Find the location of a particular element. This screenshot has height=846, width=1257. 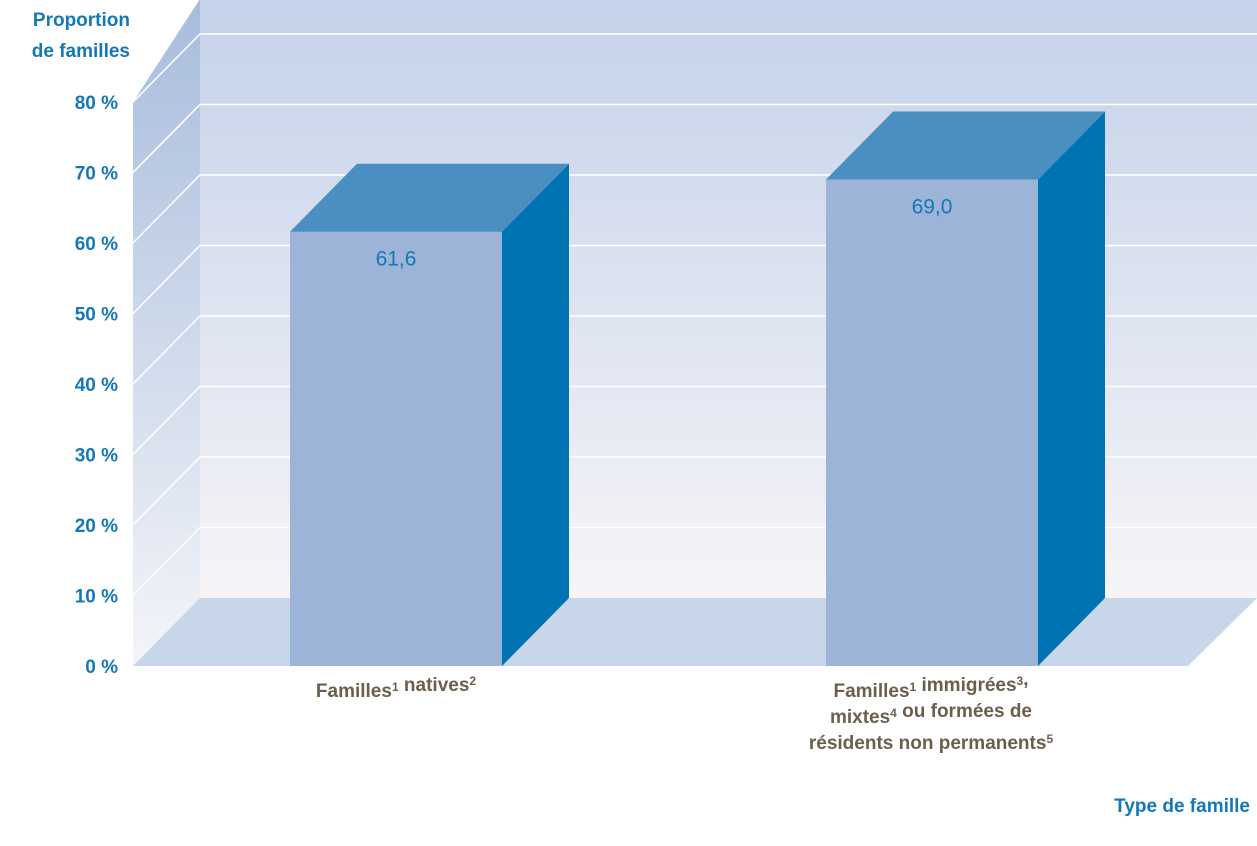

x-axis-title: Type de famille is located at coordinates (1182, 806).